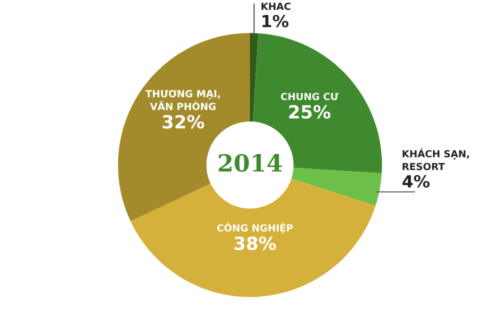  What do you see at coordinates (416, 181) in the screenshot?
I see `data-label: 4%` at bounding box center [416, 181].